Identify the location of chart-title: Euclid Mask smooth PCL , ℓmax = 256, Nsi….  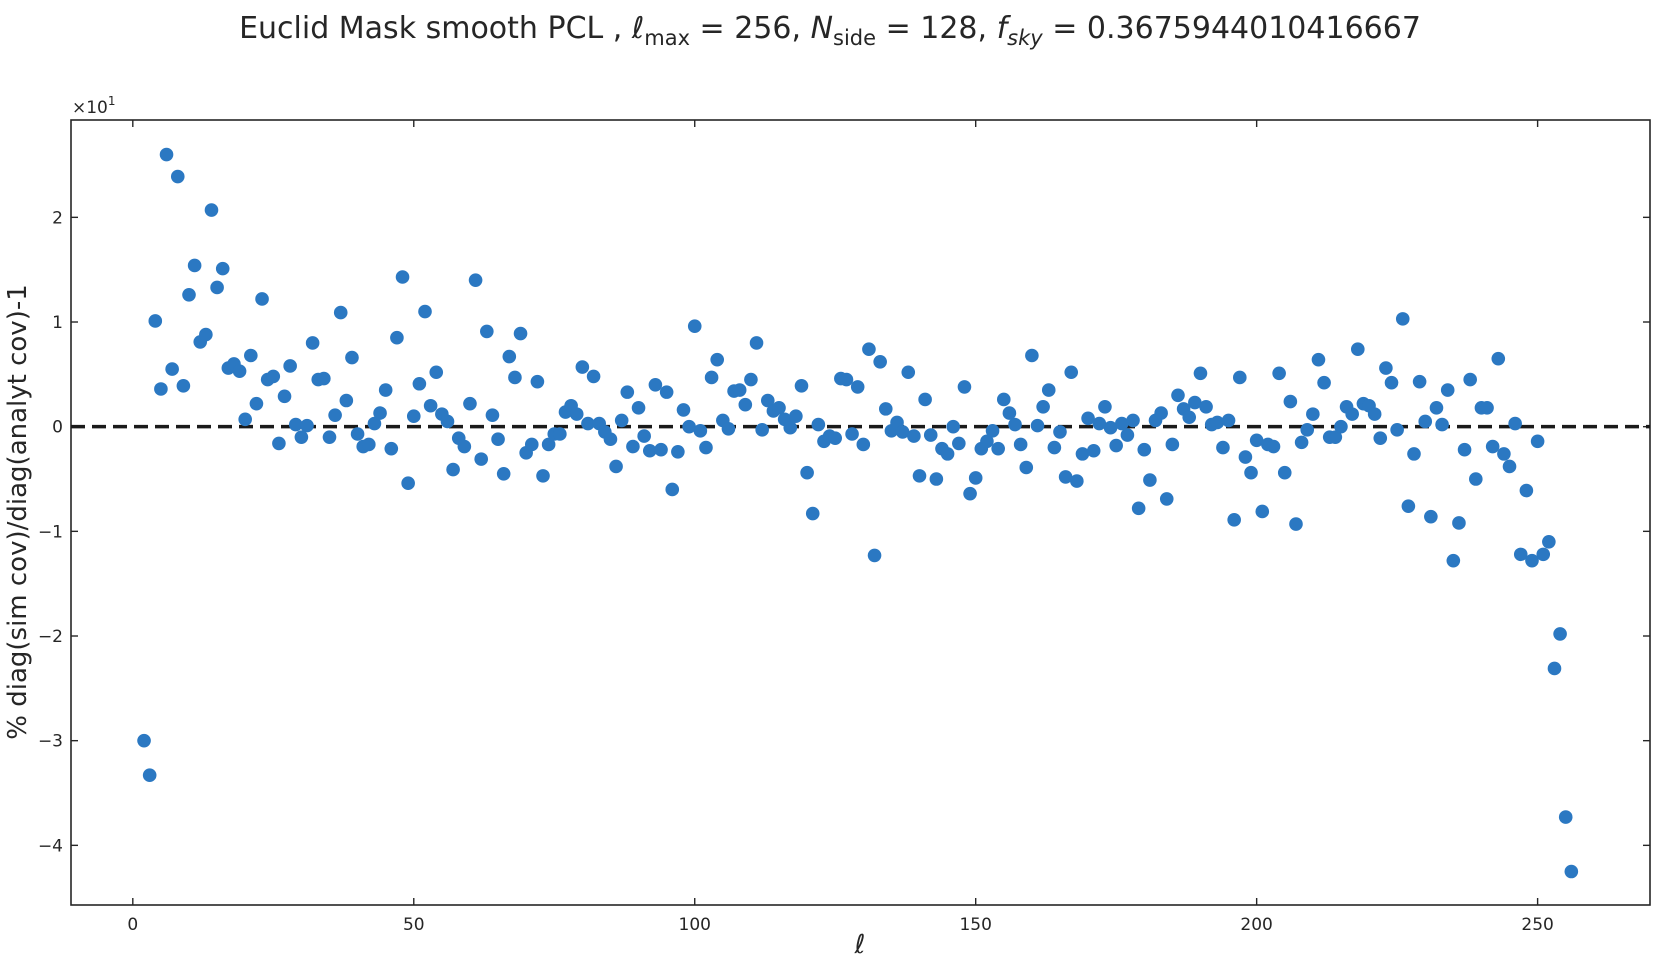
(830, 30).